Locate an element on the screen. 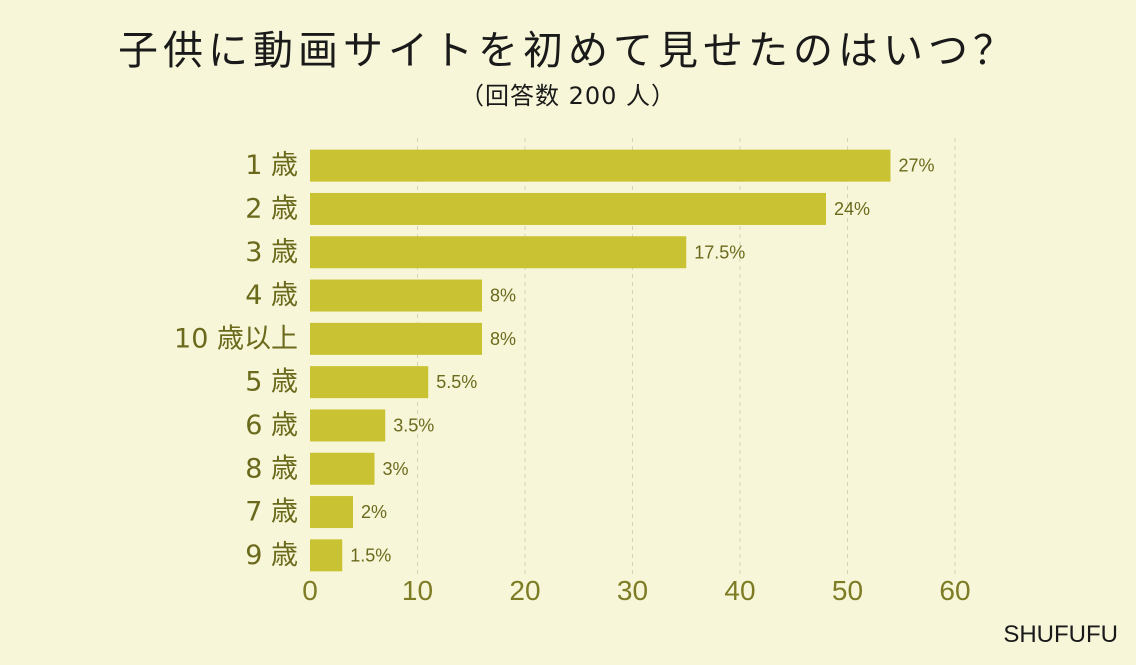  category-label: 9 歳 is located at coordinates (271, 555).